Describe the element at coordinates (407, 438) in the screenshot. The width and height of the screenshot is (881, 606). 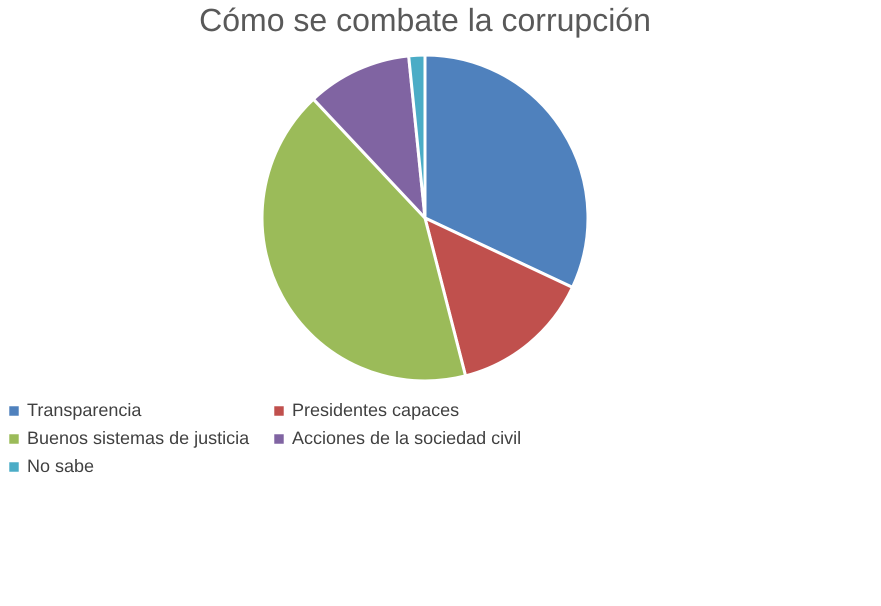
I see `legend-label: Acciones de la sociedad civil` at that location.